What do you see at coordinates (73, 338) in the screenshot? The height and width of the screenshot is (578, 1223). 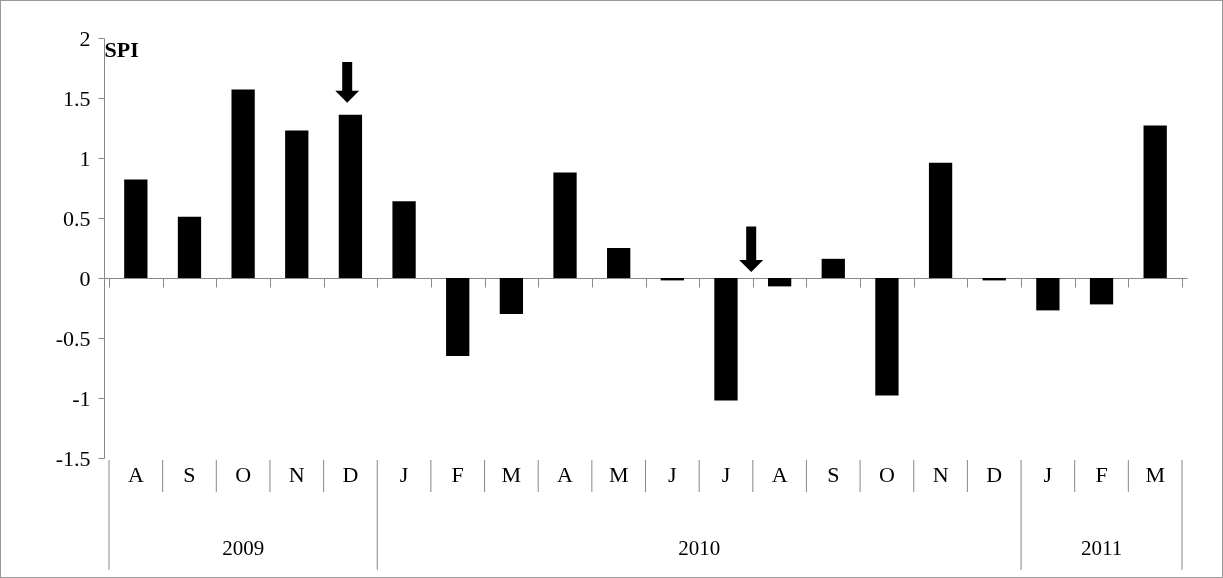 I see `y-tick-label: -0.5` at bounding box center [73, 338].